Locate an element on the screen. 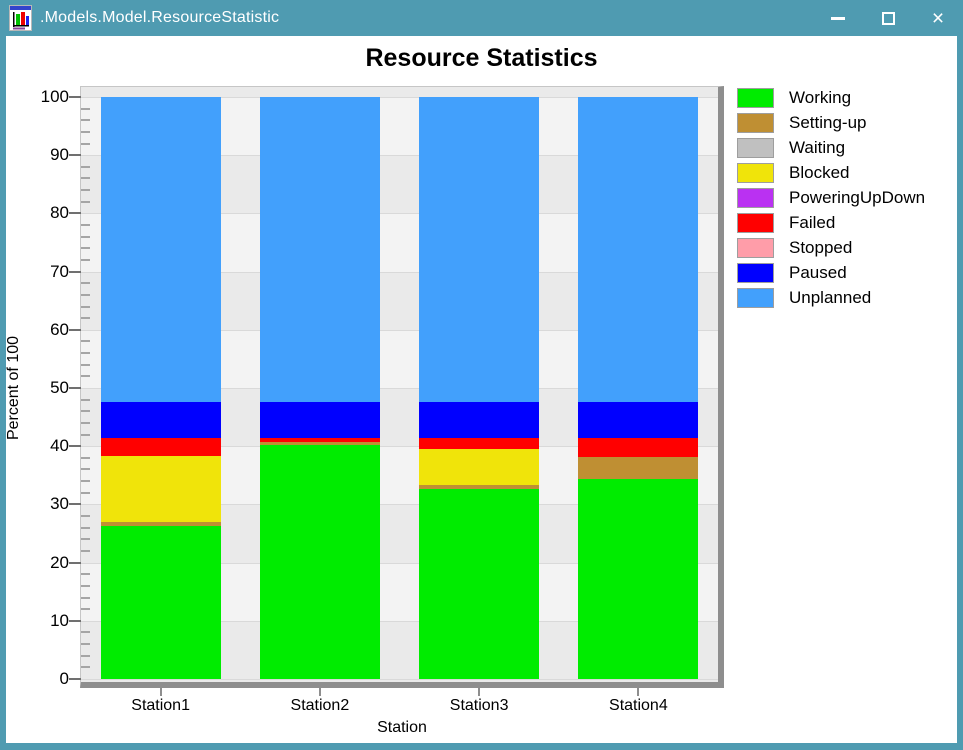  x-category-label: Station4 is located at coordinates (638, 705).